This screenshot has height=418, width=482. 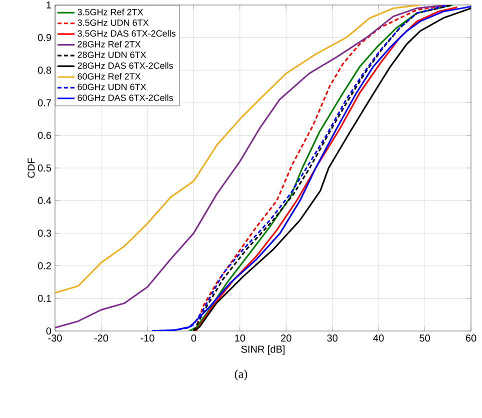 What do you see at coordinates (127, 33) in the screenshot?
I see `legend-label: 3.5GHz DAS 6TX-2Cells` at bounding box center [127, 33].